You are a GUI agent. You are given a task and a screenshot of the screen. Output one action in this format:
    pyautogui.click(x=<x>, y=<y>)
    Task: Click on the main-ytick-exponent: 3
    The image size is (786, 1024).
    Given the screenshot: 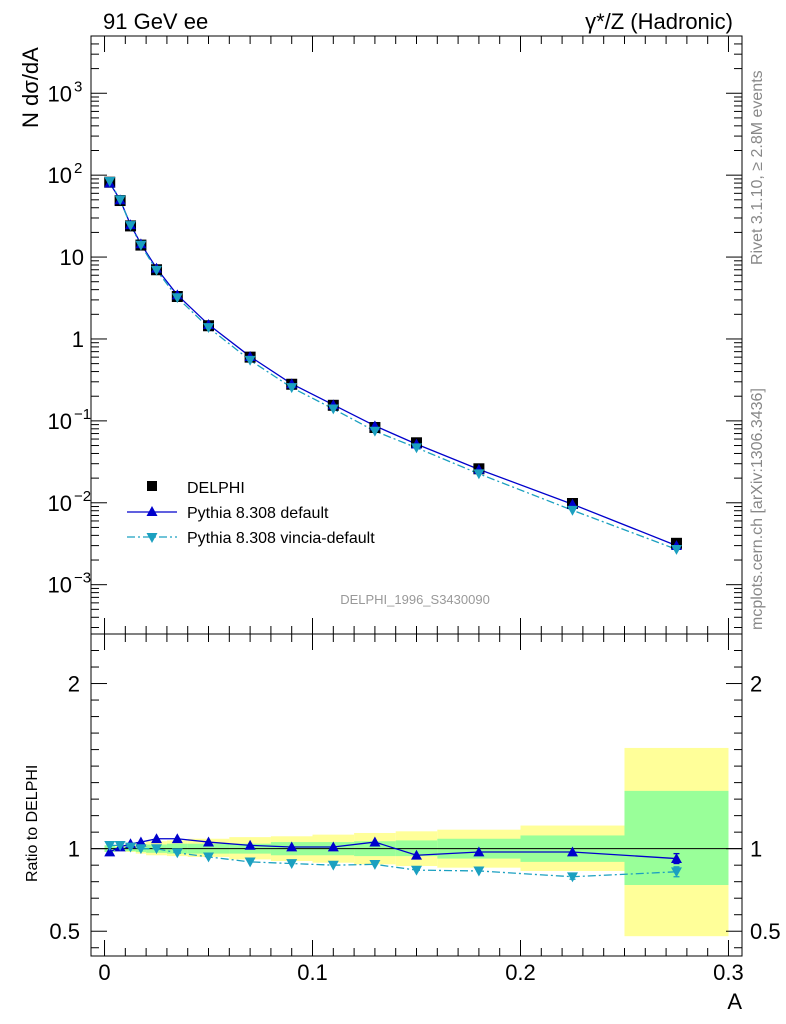 What is the action you would take?
    pyautogui.click(x=78, y=86)
    